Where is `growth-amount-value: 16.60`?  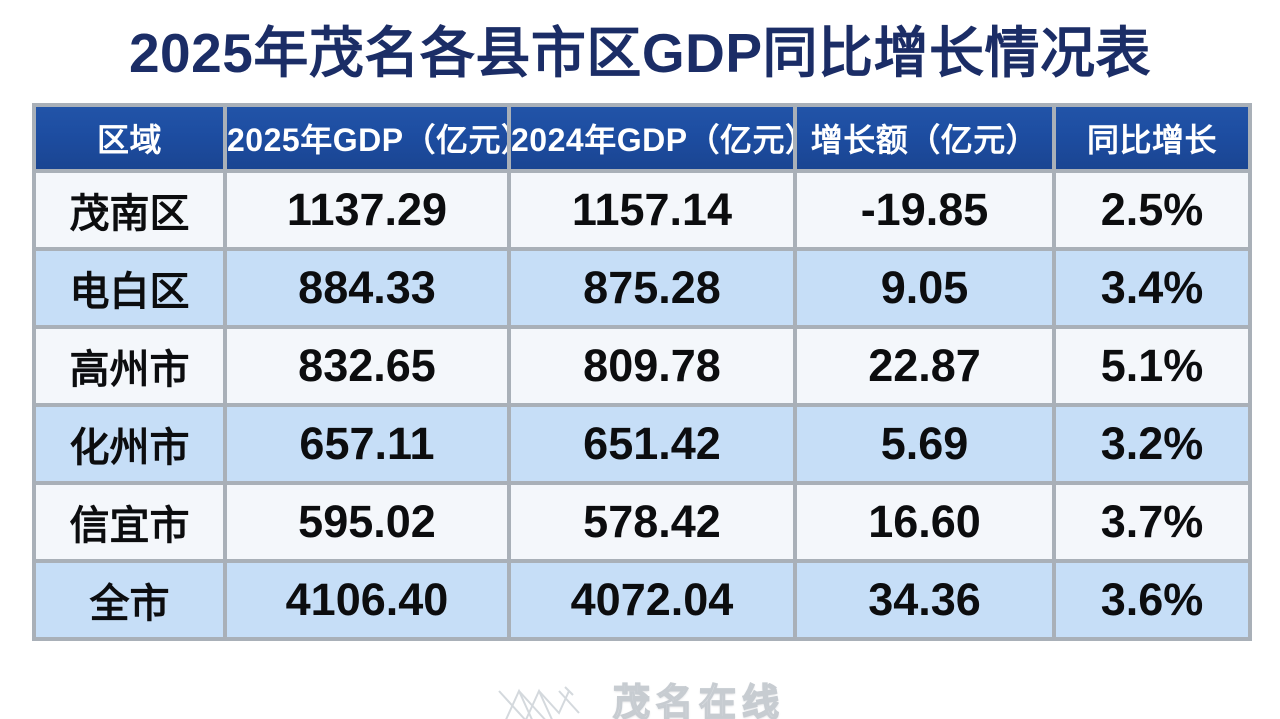
growth-amount-value: 16.60 is located at coordinates (924, 522).